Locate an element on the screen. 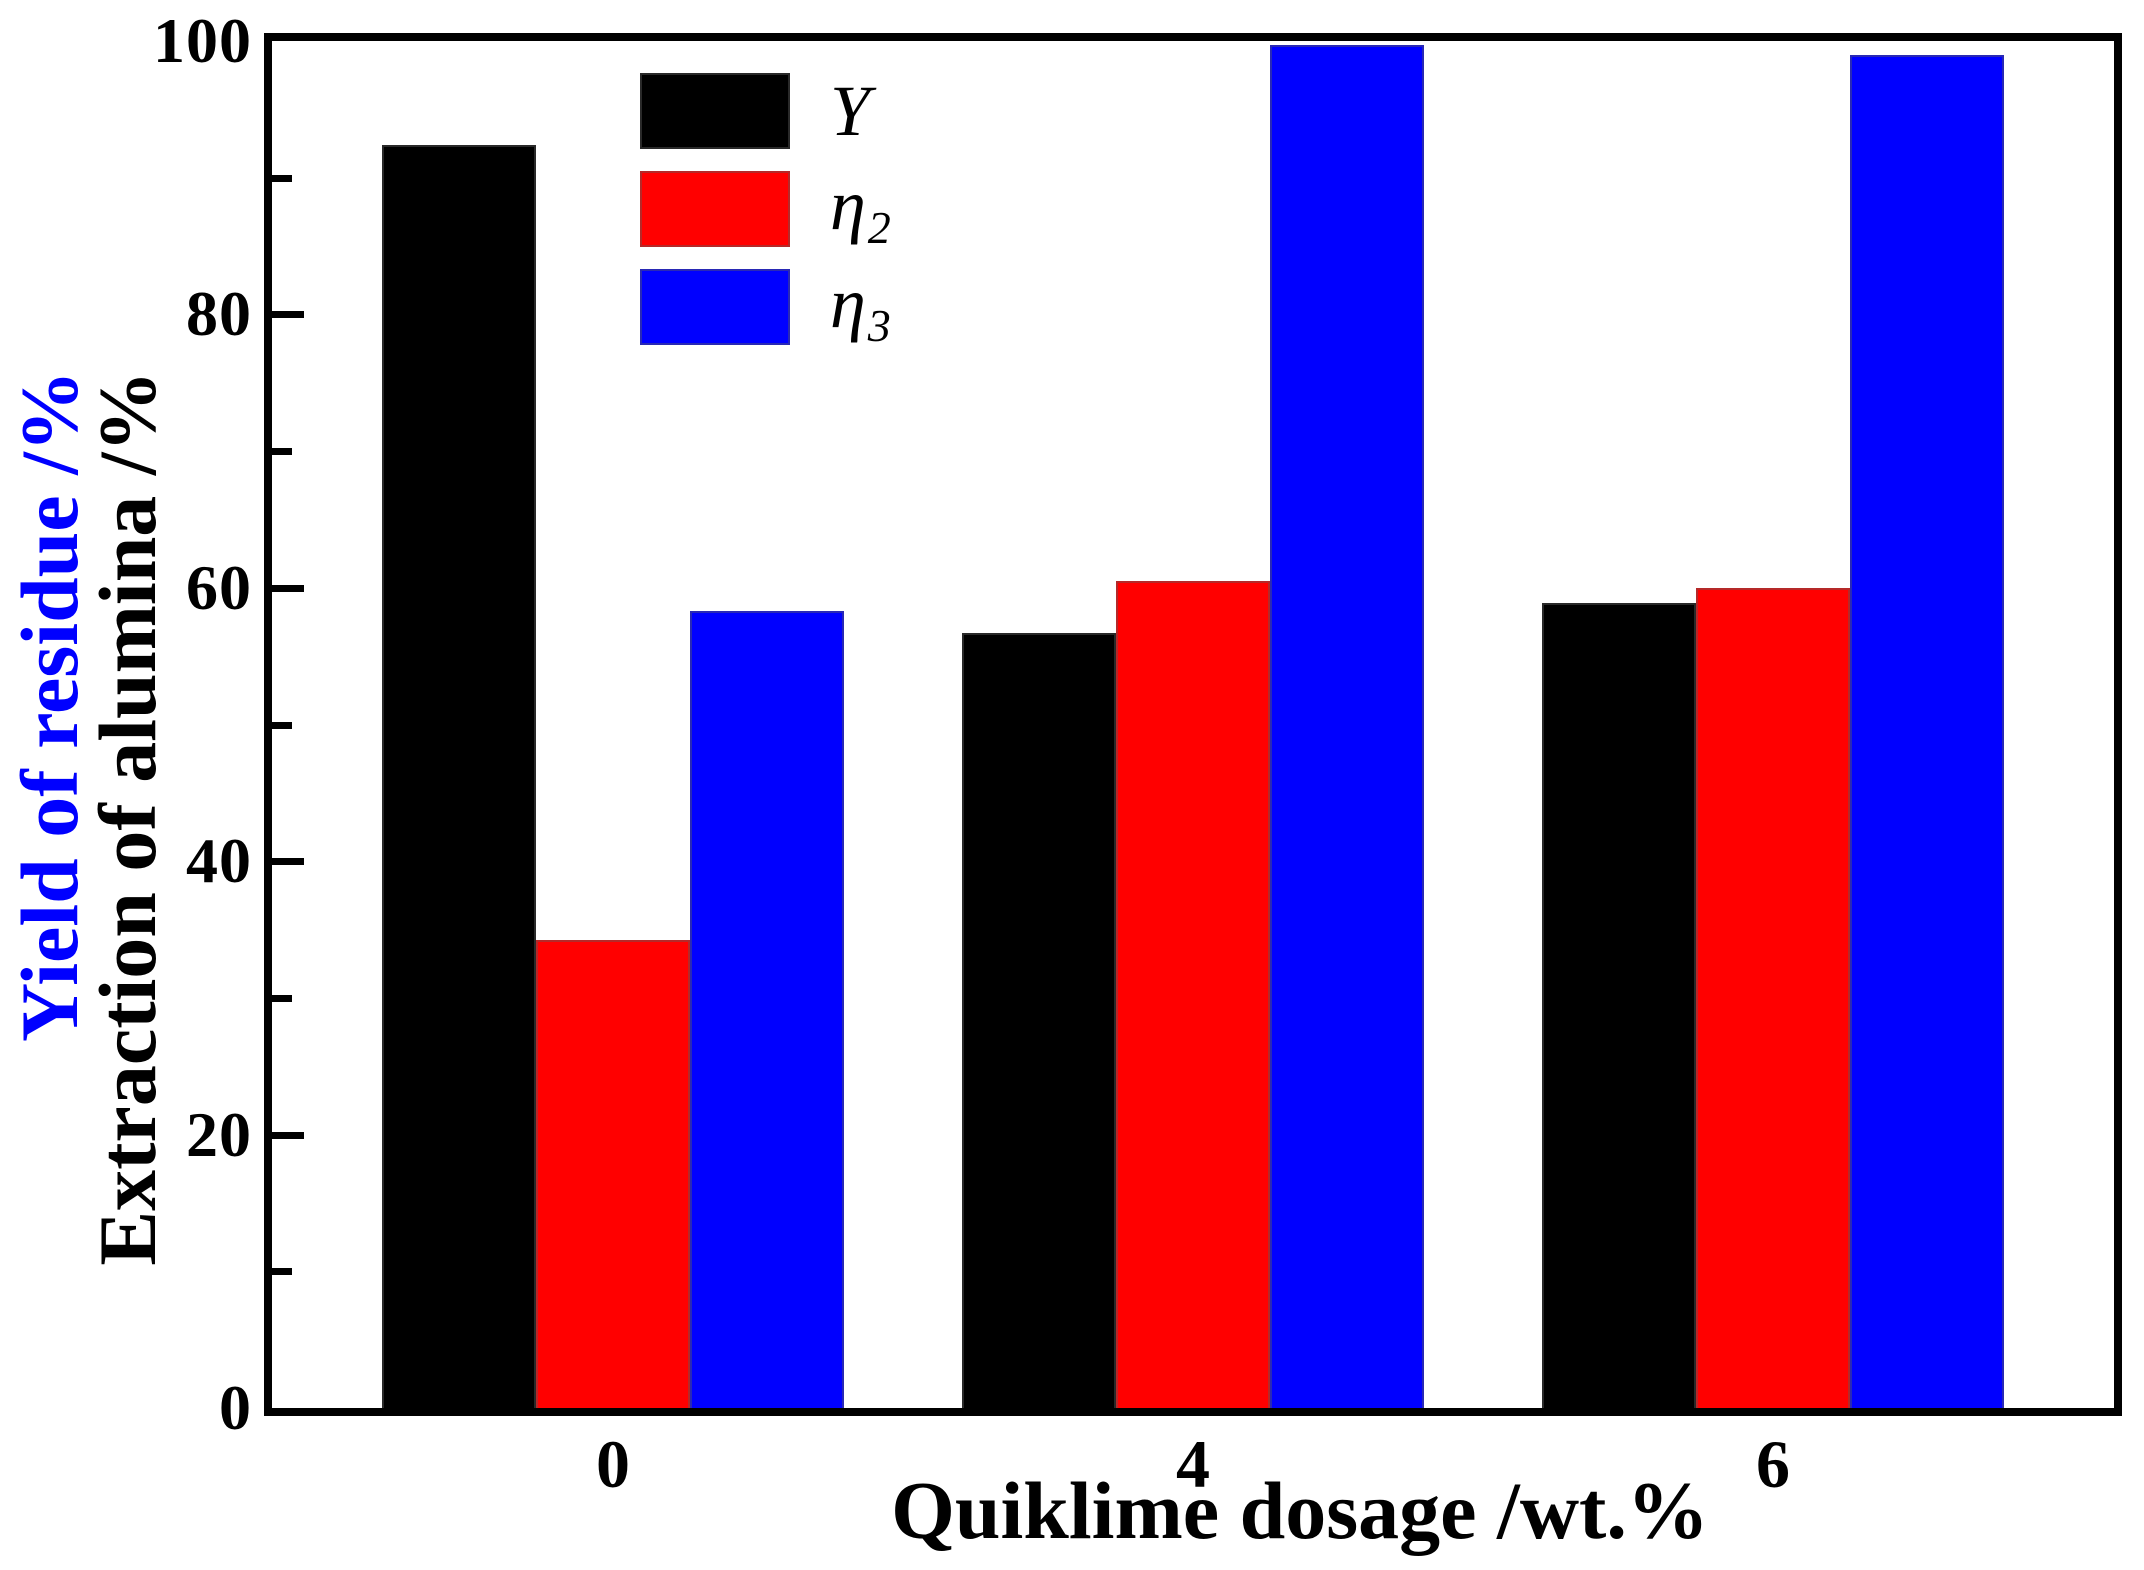 The height and width of the screenshot is (1570, 2144). legend-label-η2: η2 is located at coordinates (860, 208).